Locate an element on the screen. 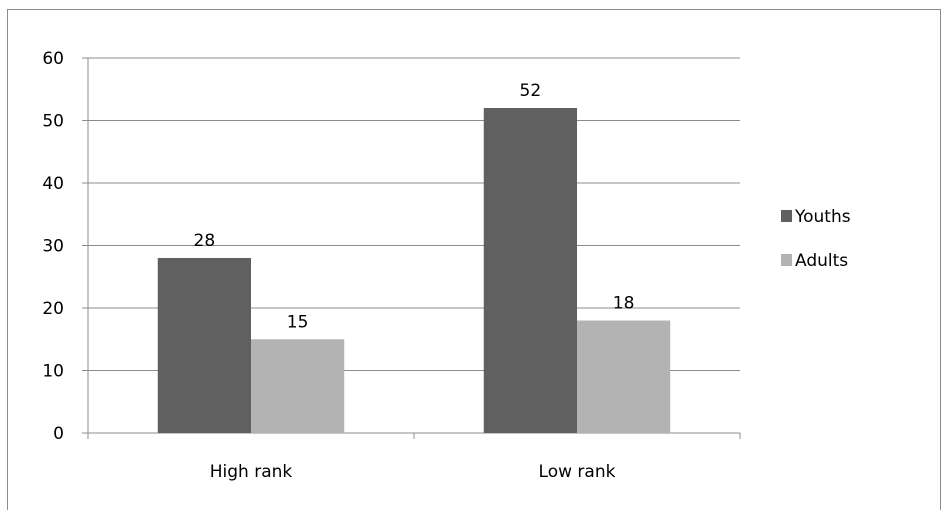  x-axis: High rank Low rank is located at coordinates (414, 457).